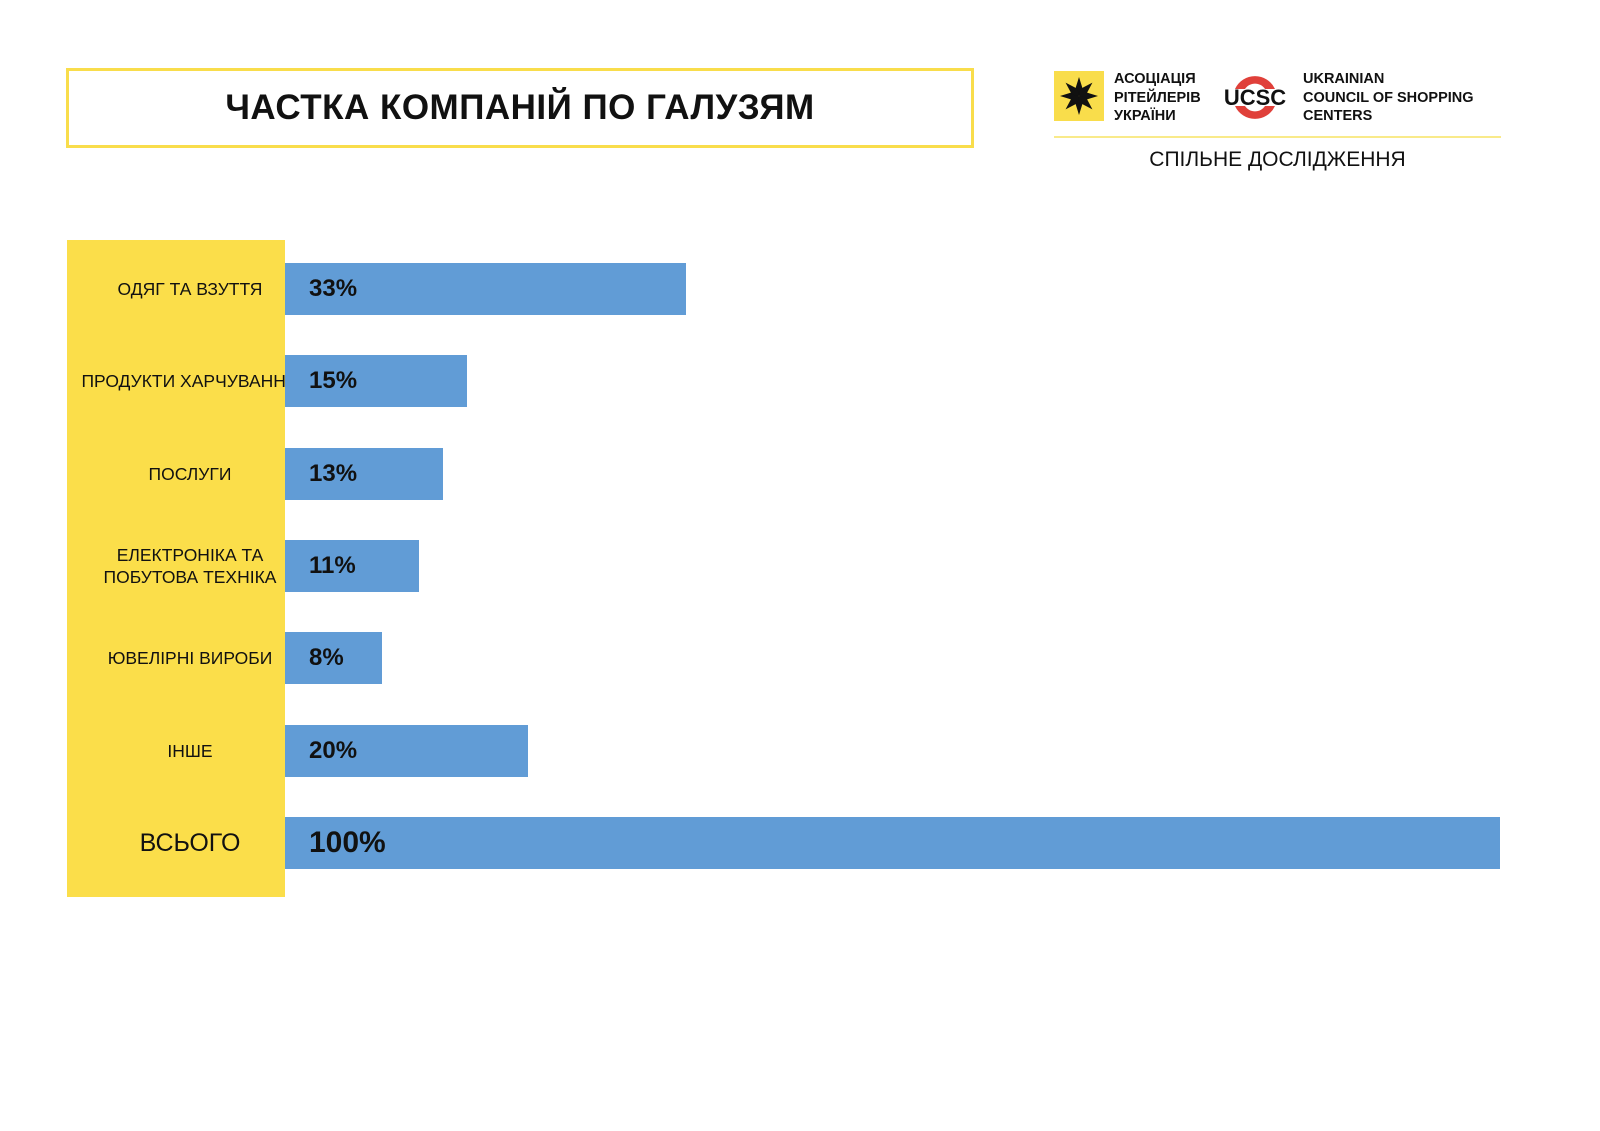 This screenshot has width=1600, height=1131. I want to click on logo-text-line: COUNCIL OF SHOPPING, so click(1388, 97).